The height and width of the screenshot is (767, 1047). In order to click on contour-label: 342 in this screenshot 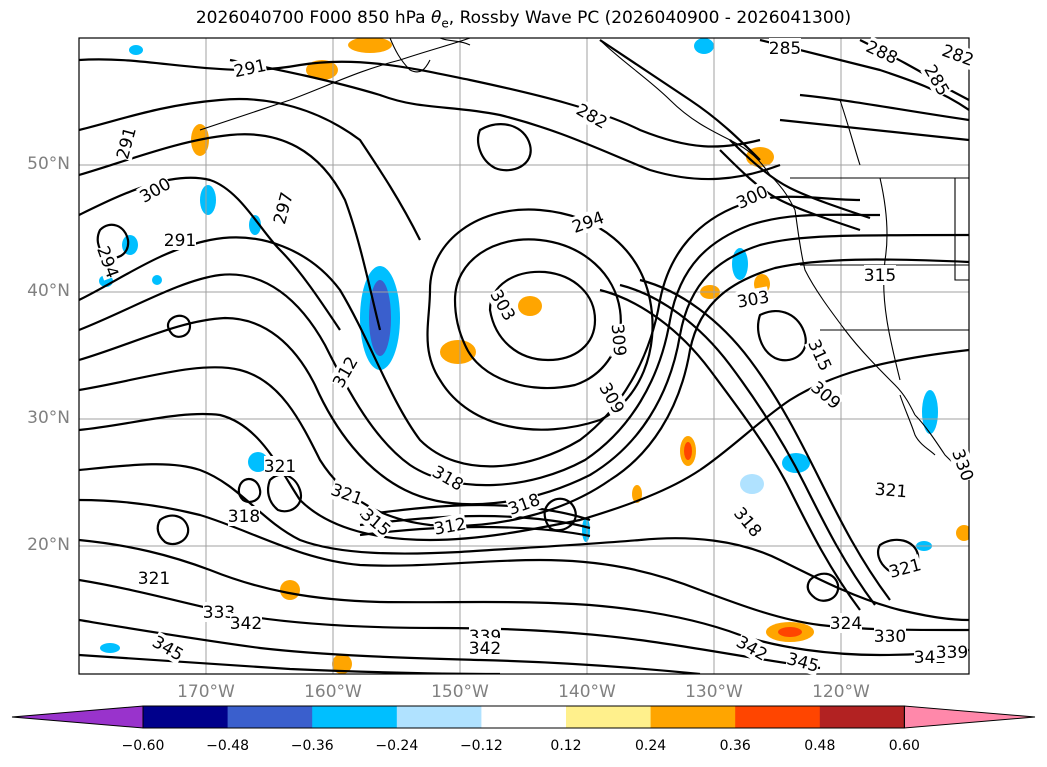, I will do `click(246, 623)`.